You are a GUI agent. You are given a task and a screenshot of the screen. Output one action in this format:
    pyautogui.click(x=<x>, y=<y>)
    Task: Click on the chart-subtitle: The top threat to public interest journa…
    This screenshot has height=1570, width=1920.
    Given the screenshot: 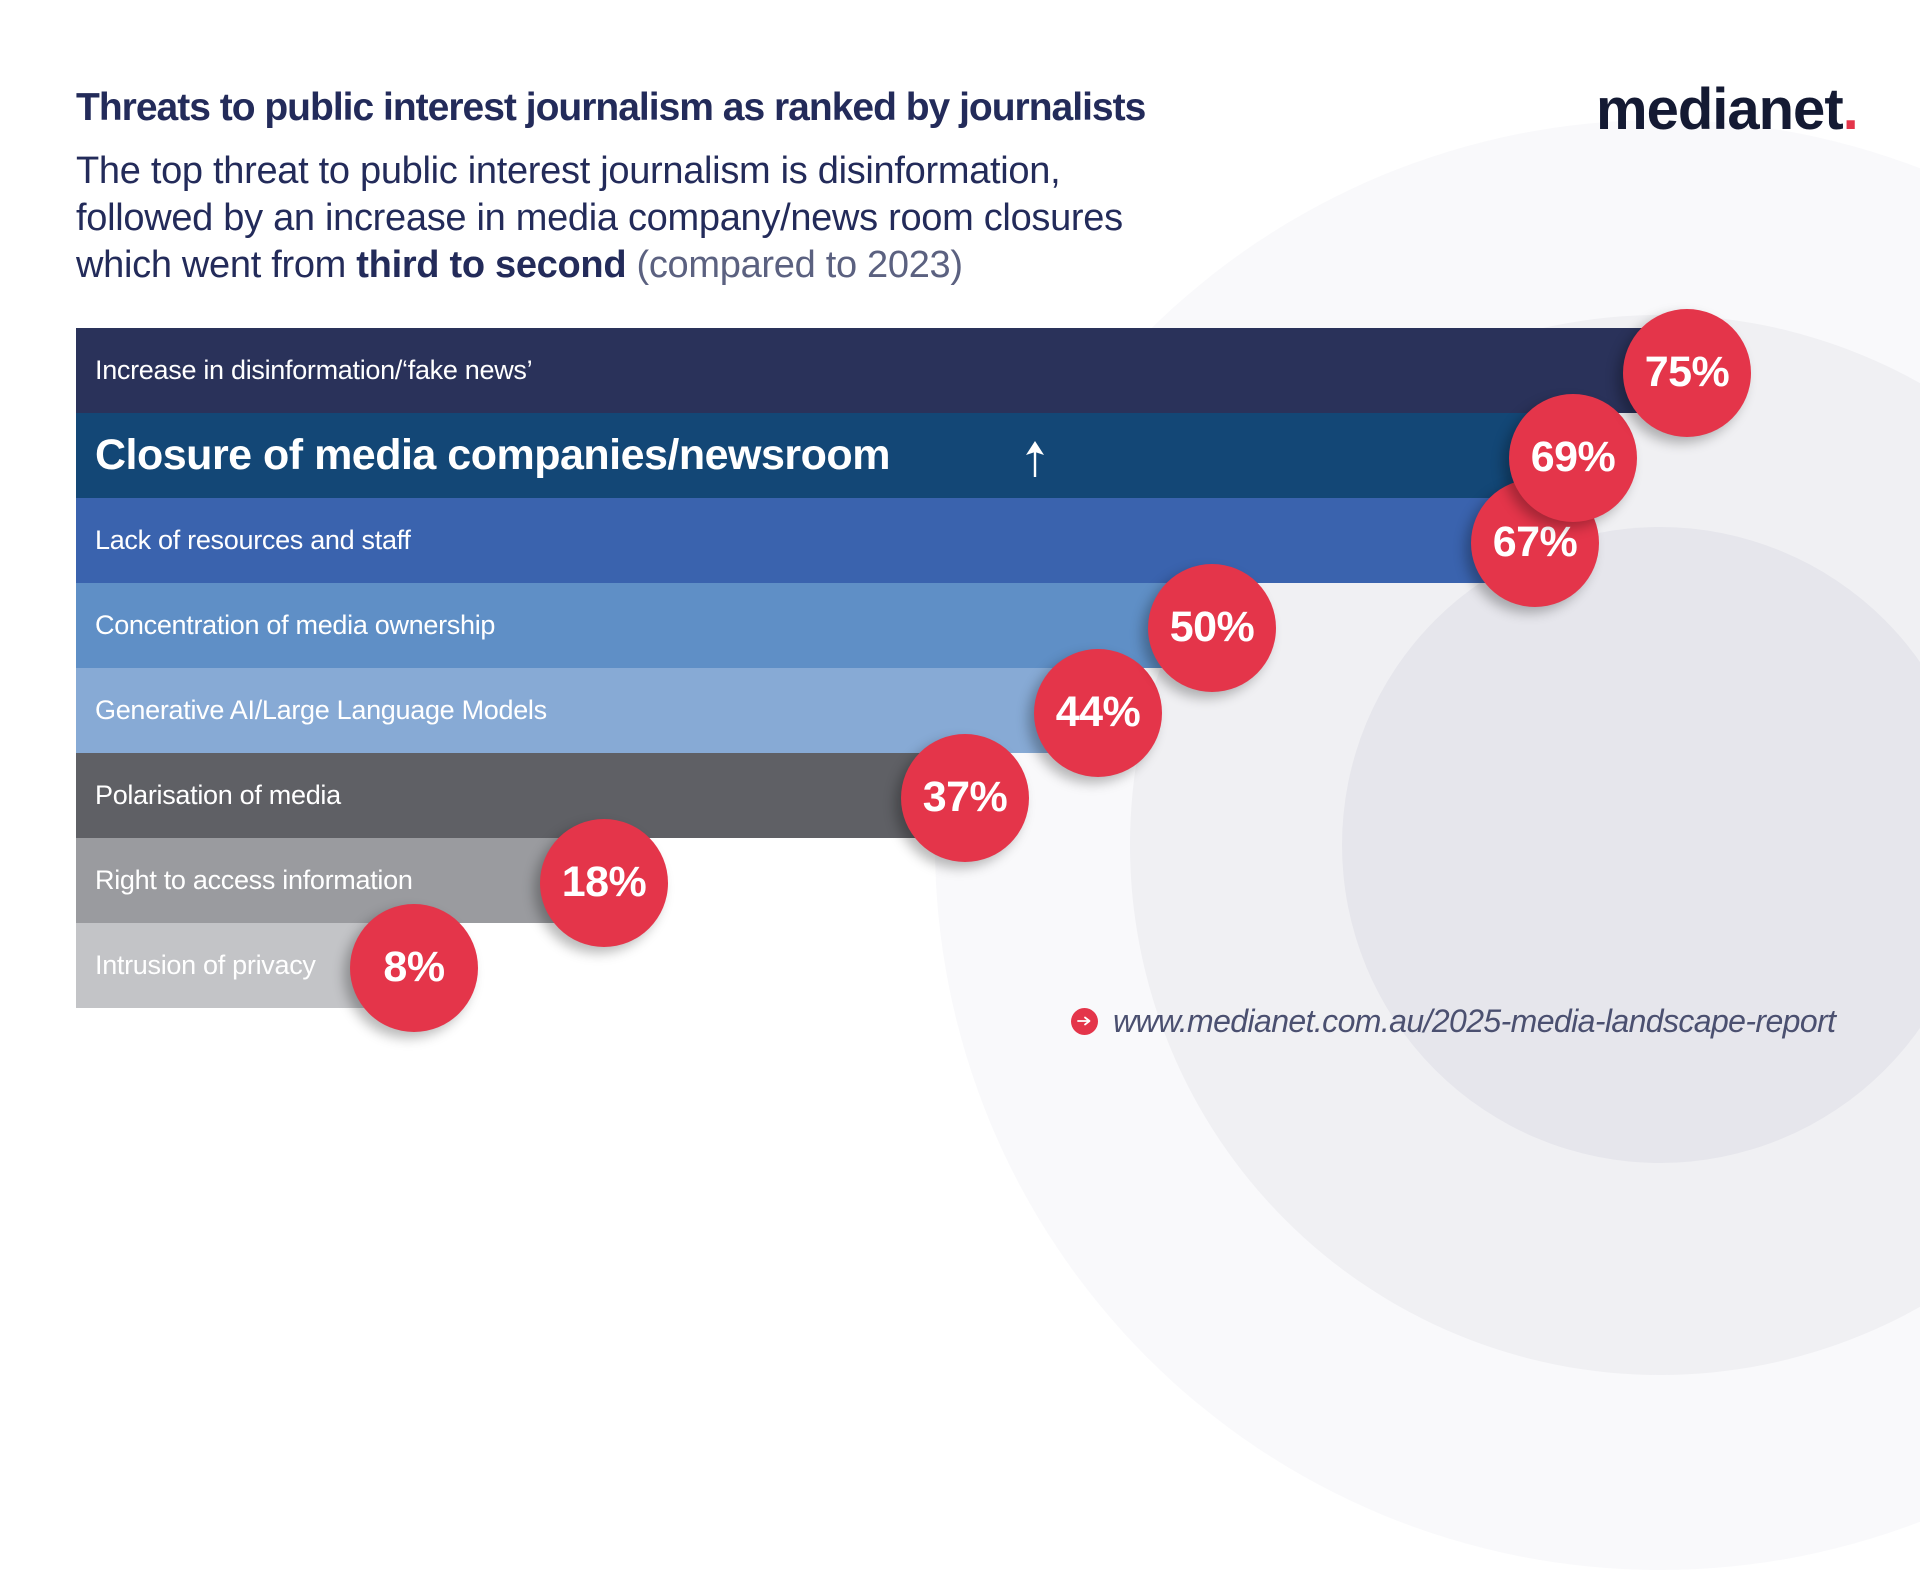 What is the action you would take?
    pyautogui.click(x=676, y=218)
    